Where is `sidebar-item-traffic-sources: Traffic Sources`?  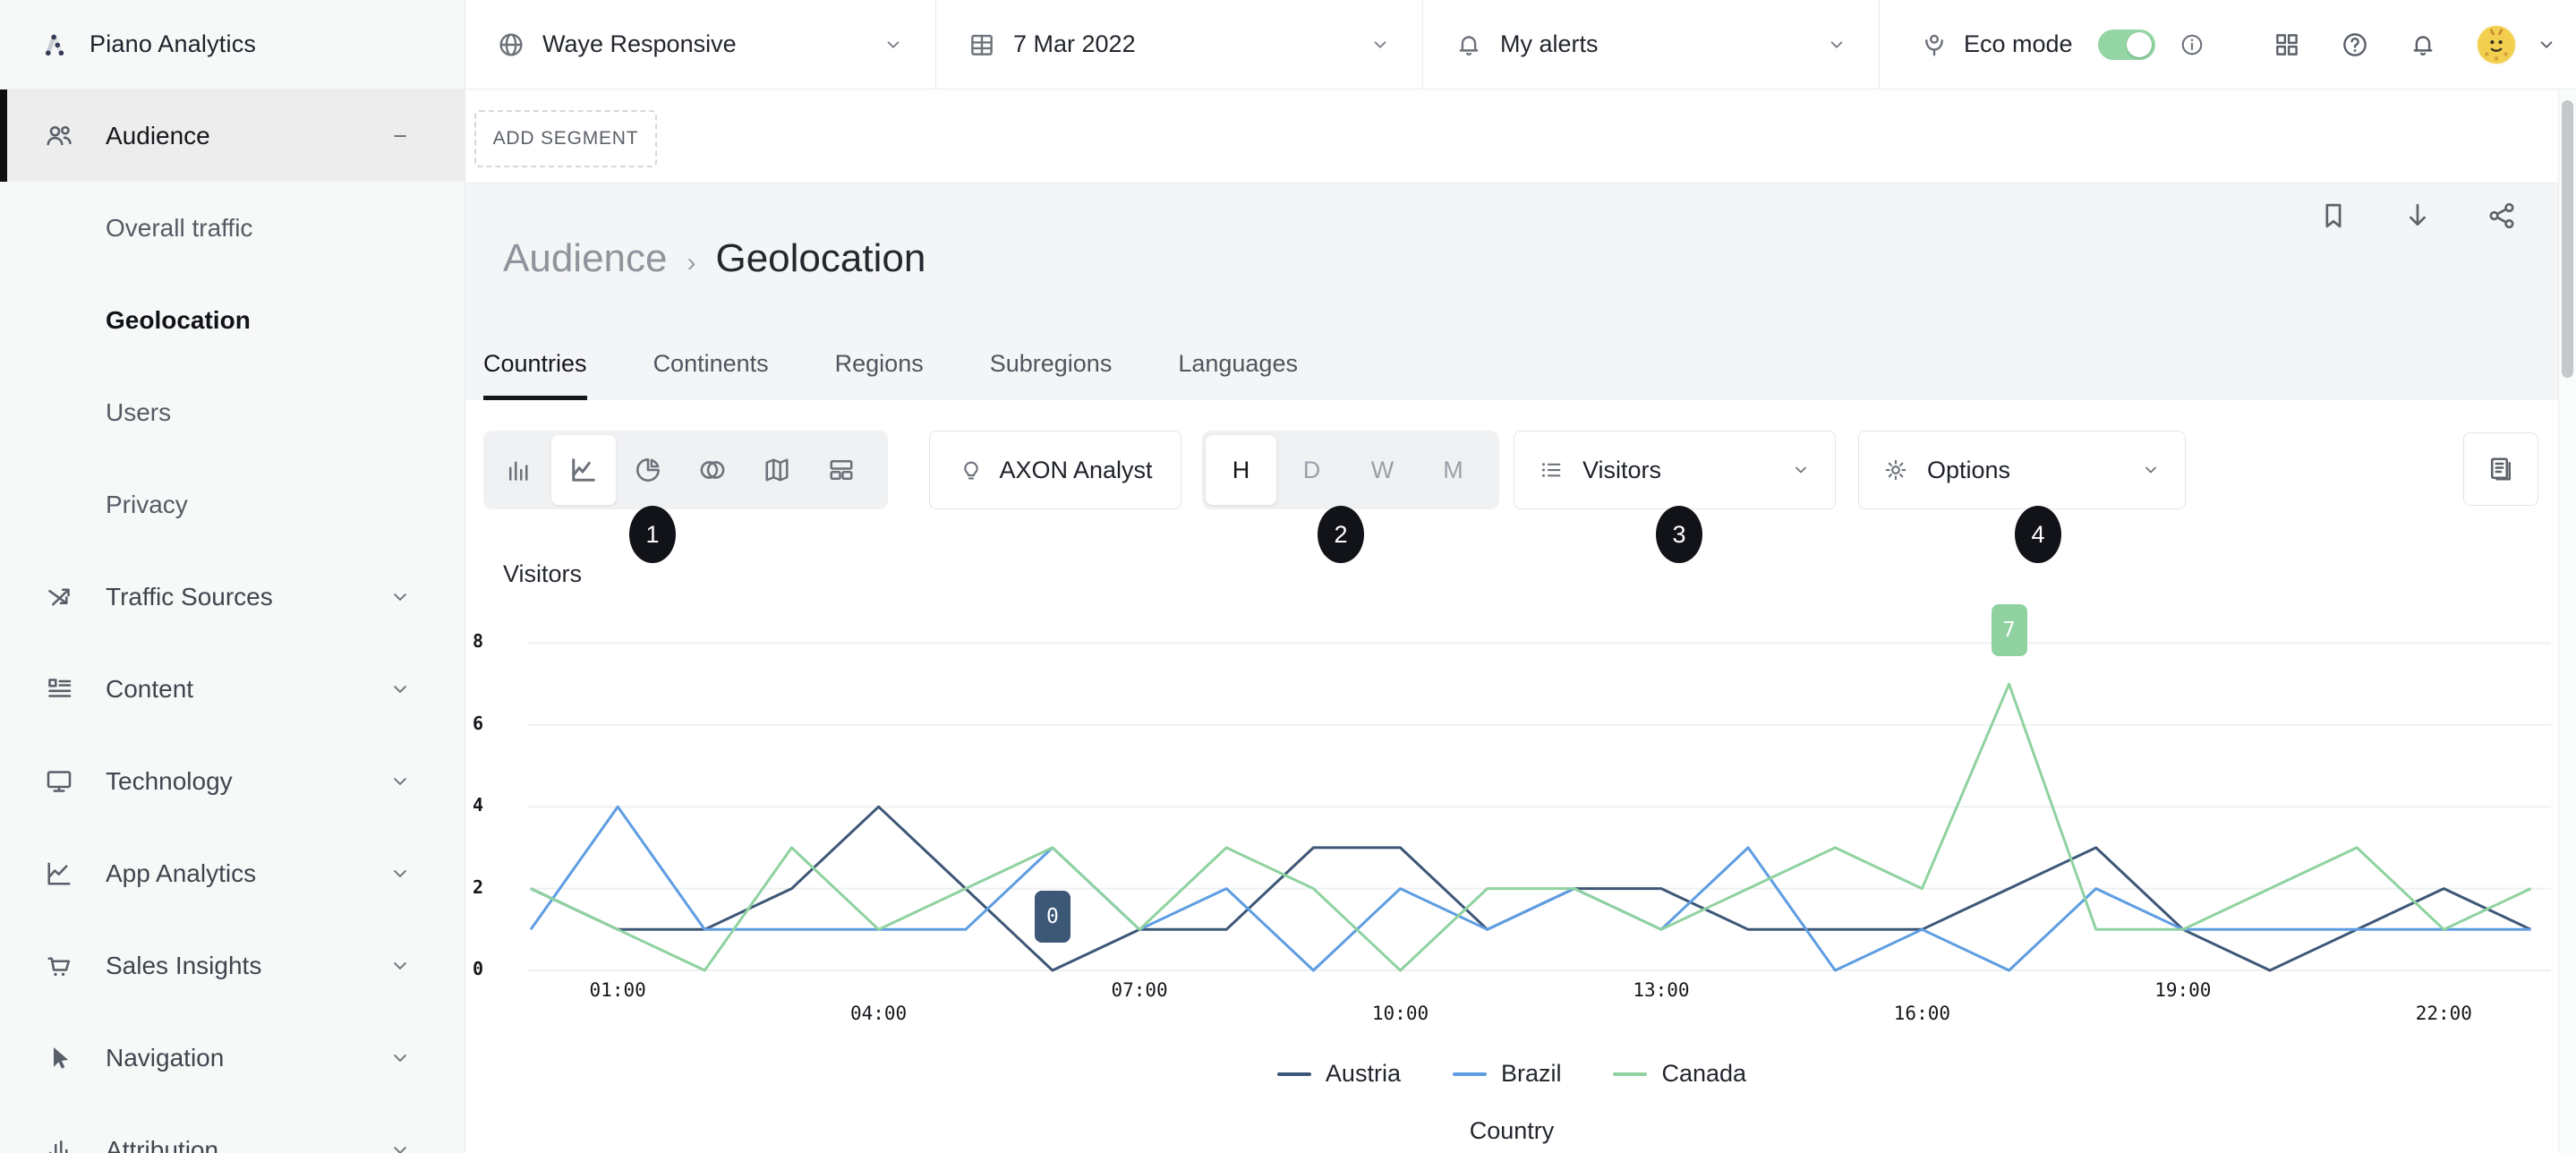
sidebar-item-traffic-sources: Traffic Sources is located at coordinates (232, 597).